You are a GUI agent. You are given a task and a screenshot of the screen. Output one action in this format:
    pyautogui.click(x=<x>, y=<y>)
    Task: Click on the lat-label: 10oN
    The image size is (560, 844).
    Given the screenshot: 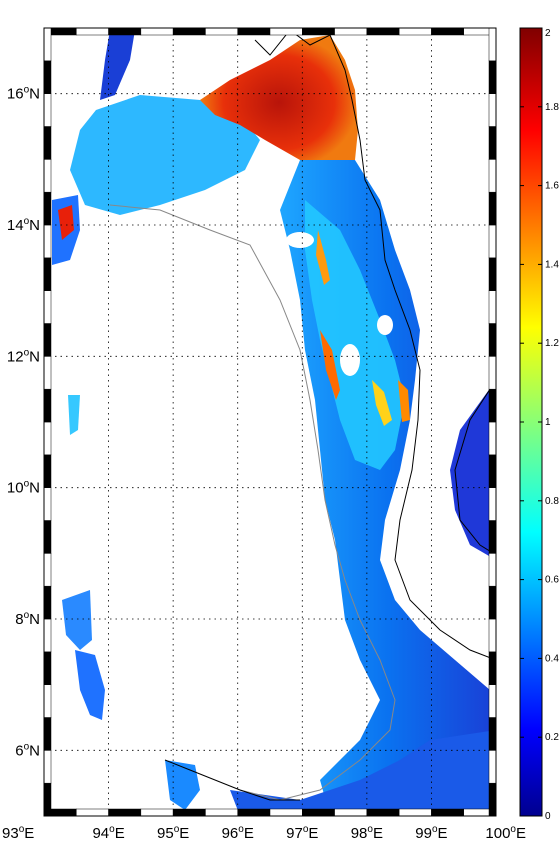 What is the action you would take?
    pyautogui.click(x=23, y=488)
    